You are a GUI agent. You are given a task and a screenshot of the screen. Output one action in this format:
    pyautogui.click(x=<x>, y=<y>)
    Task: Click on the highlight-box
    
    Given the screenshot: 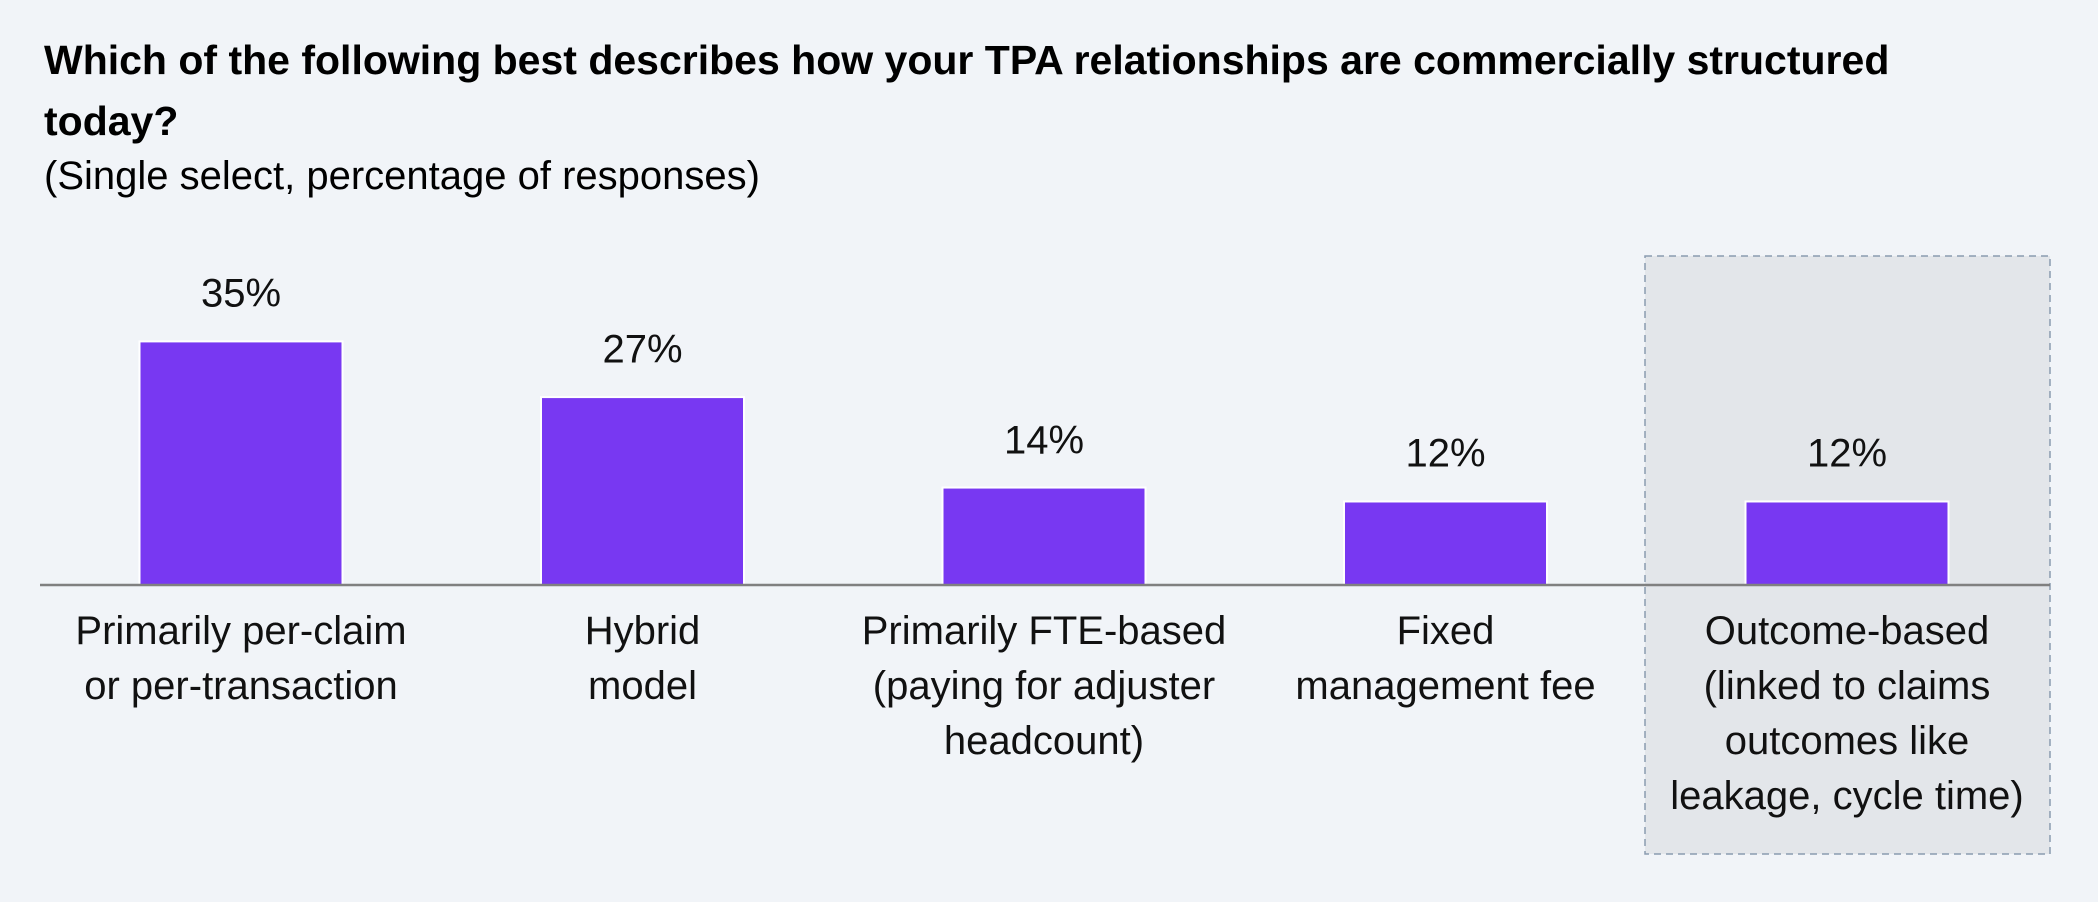 What is the action you would take?
    pyautogui.click(x=1847, y=555)
    